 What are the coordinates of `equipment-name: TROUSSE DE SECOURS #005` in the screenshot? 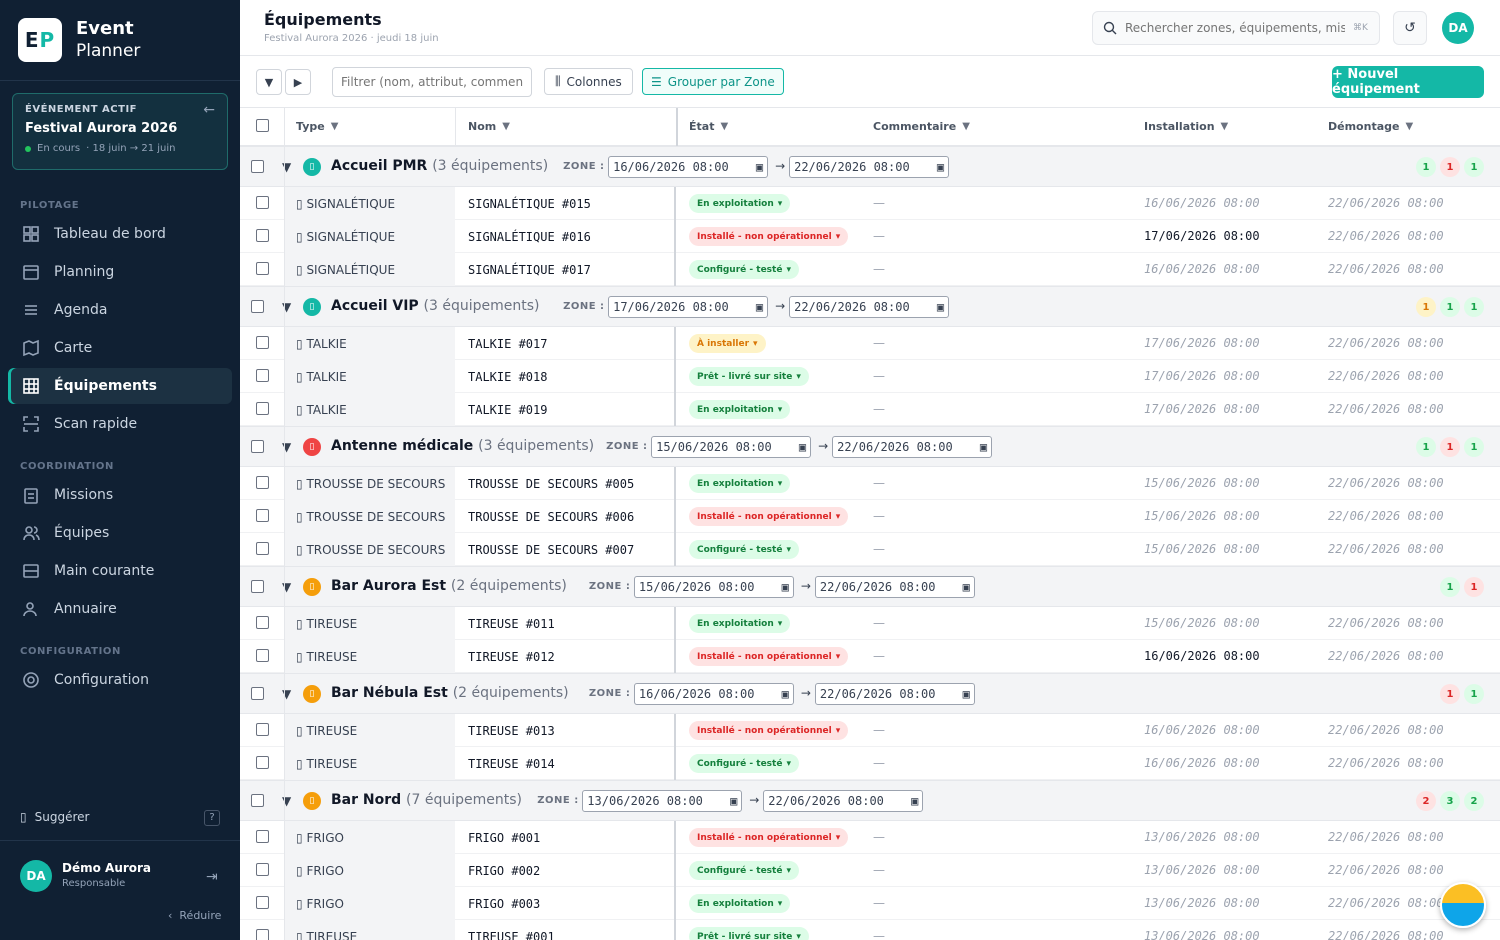 It's located at (566, 483).